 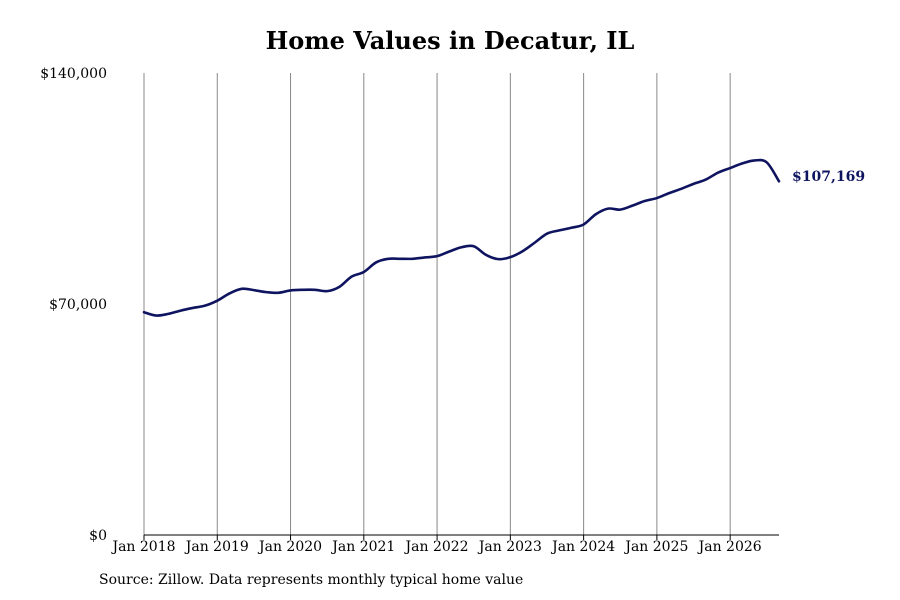 What do you see at coordinates (655, 547) in the screenshot?
I see `x-tick-label: Jan 2025` at bounding box center [655, 547].